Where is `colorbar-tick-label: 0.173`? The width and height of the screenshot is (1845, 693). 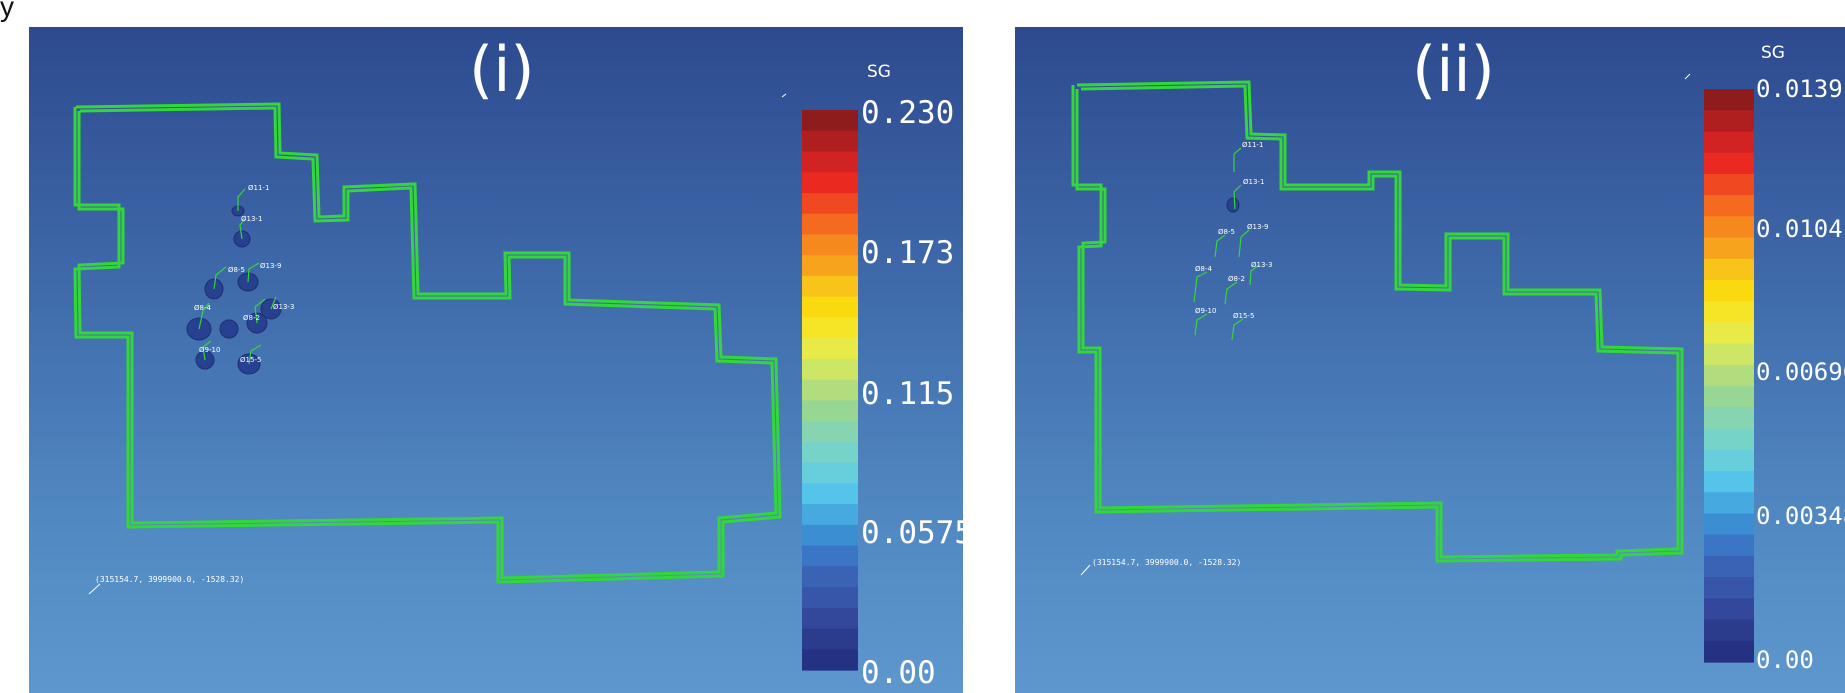
colorbar-tick-label: 0.173 is located at coordinates (908, 253).